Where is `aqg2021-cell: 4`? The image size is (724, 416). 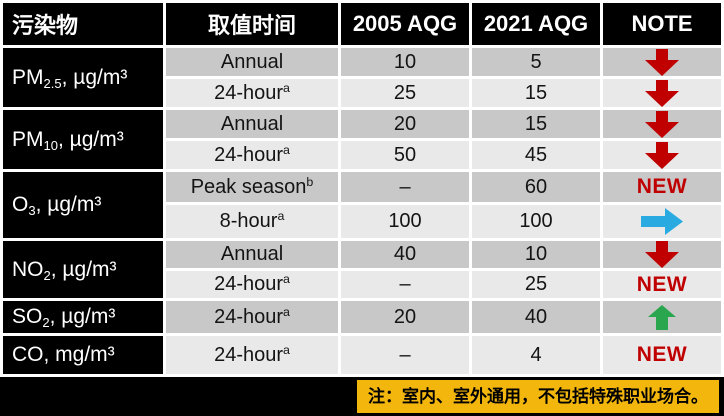
aqg2021-cell: 4 is located at coordinates (536, 355).